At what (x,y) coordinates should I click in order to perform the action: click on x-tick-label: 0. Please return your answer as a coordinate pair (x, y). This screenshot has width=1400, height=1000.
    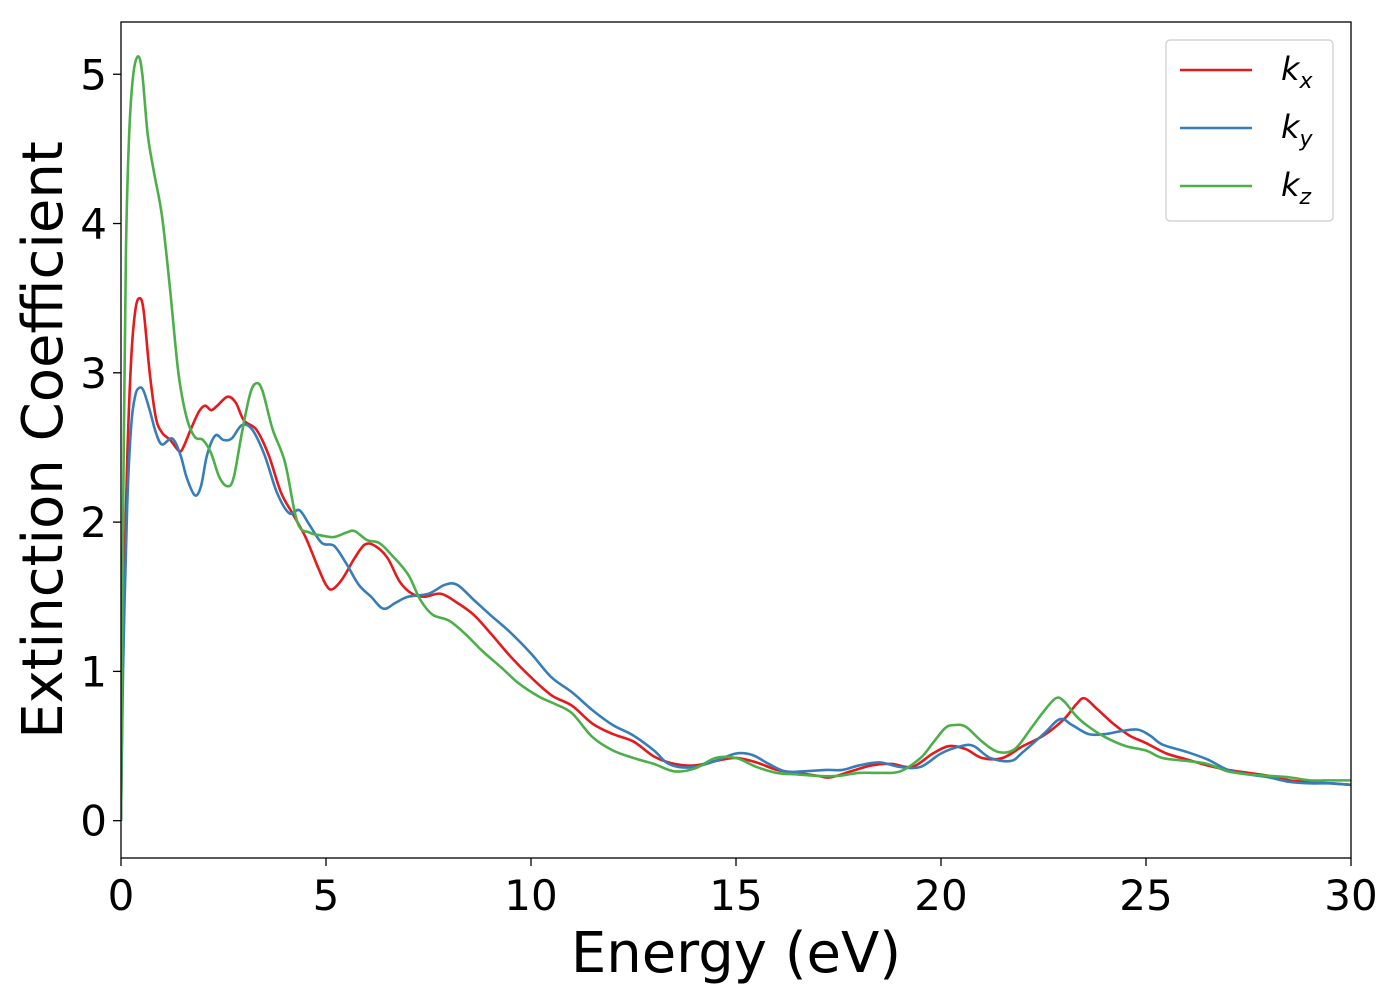
    Looking at the image, I should click on (121, 895).